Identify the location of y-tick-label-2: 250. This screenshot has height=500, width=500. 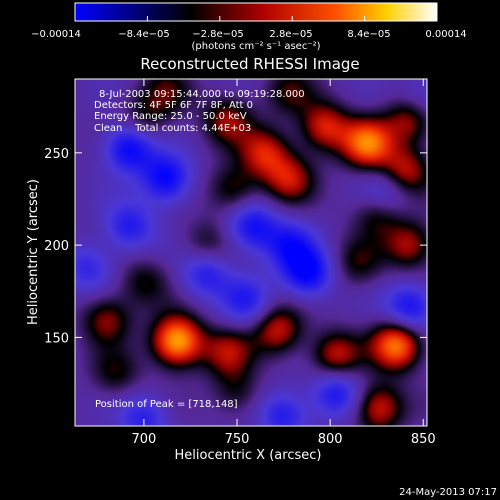
(56, 154).